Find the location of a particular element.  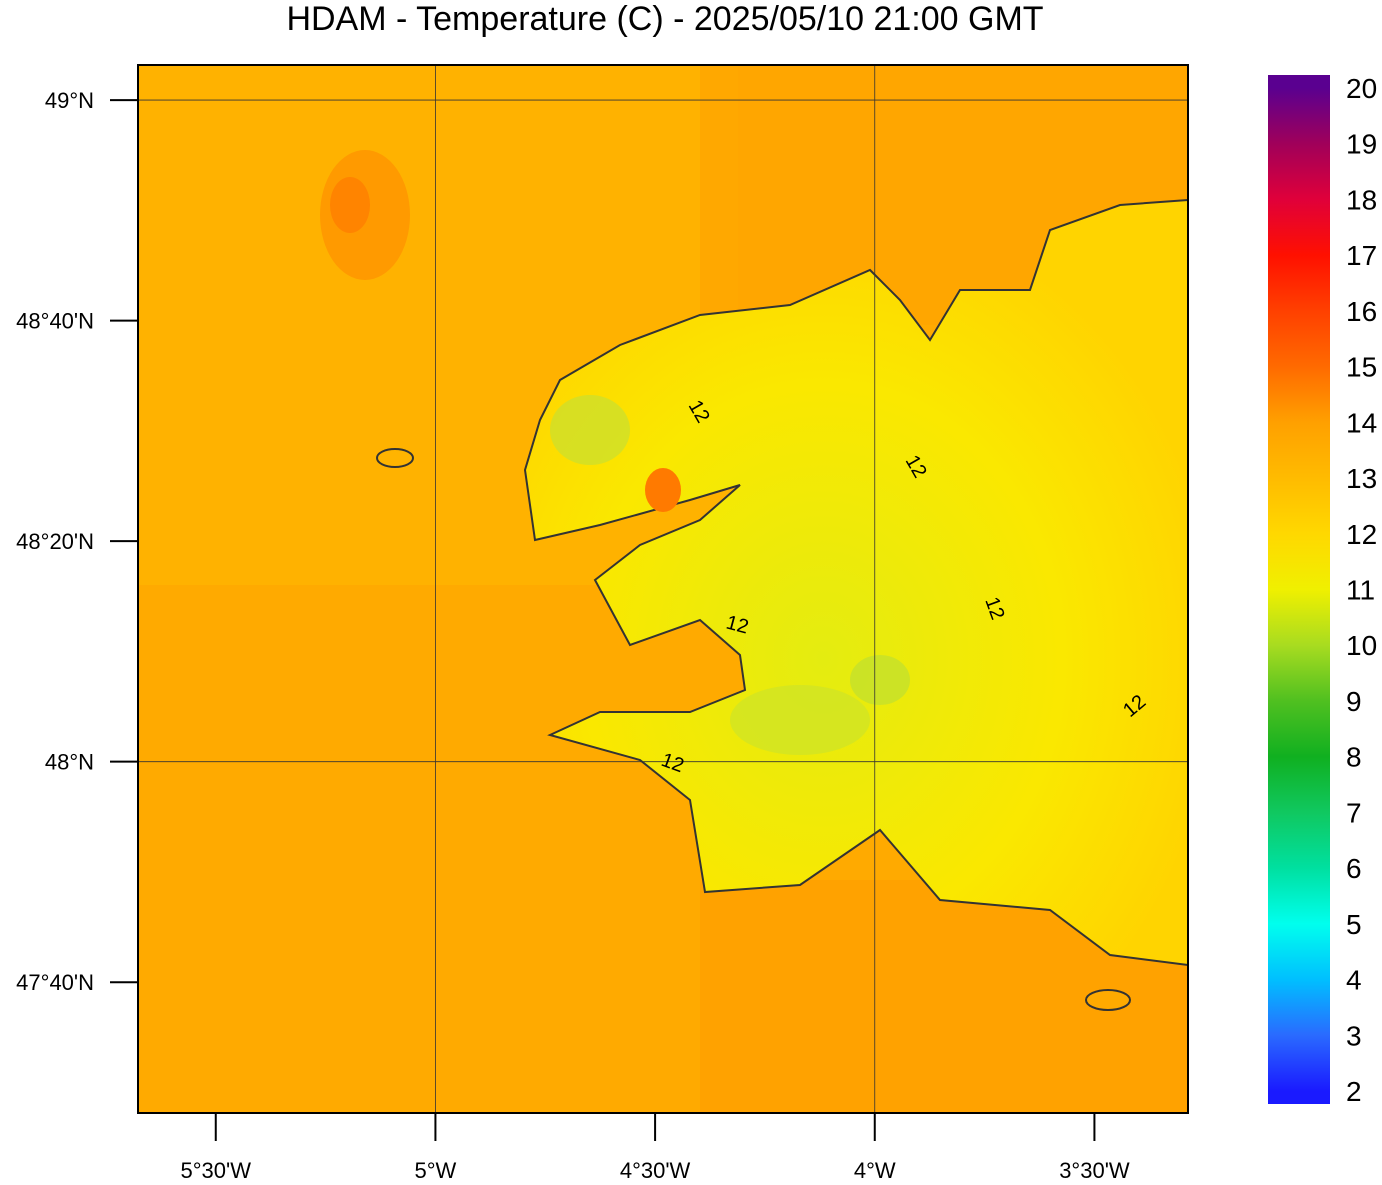

lon-tick-label: 3°30'W is located at coordinates (1094, 1169).